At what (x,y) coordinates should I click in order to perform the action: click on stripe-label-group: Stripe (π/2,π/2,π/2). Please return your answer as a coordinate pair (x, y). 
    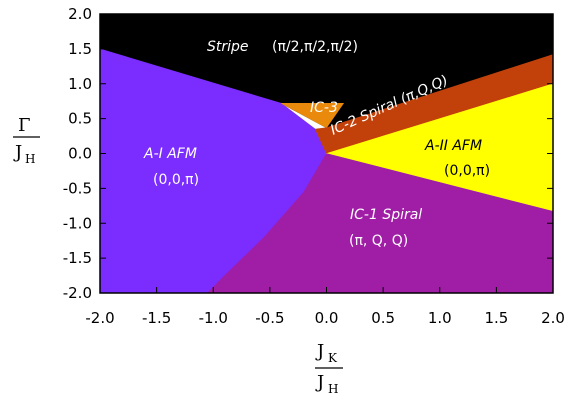
    Looking at the image, I should click on (282, 47).